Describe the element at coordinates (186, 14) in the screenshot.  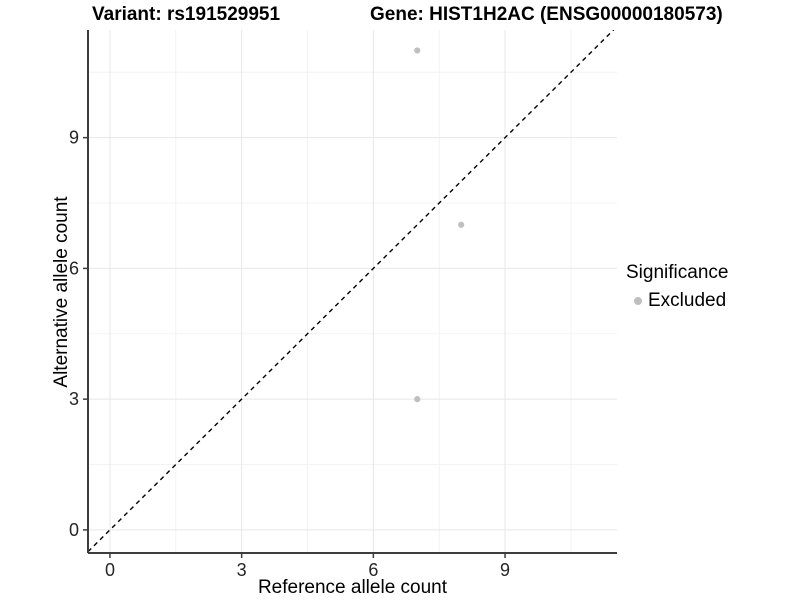
I see `plot-title-variant: Variant: rs191529951` at that location.